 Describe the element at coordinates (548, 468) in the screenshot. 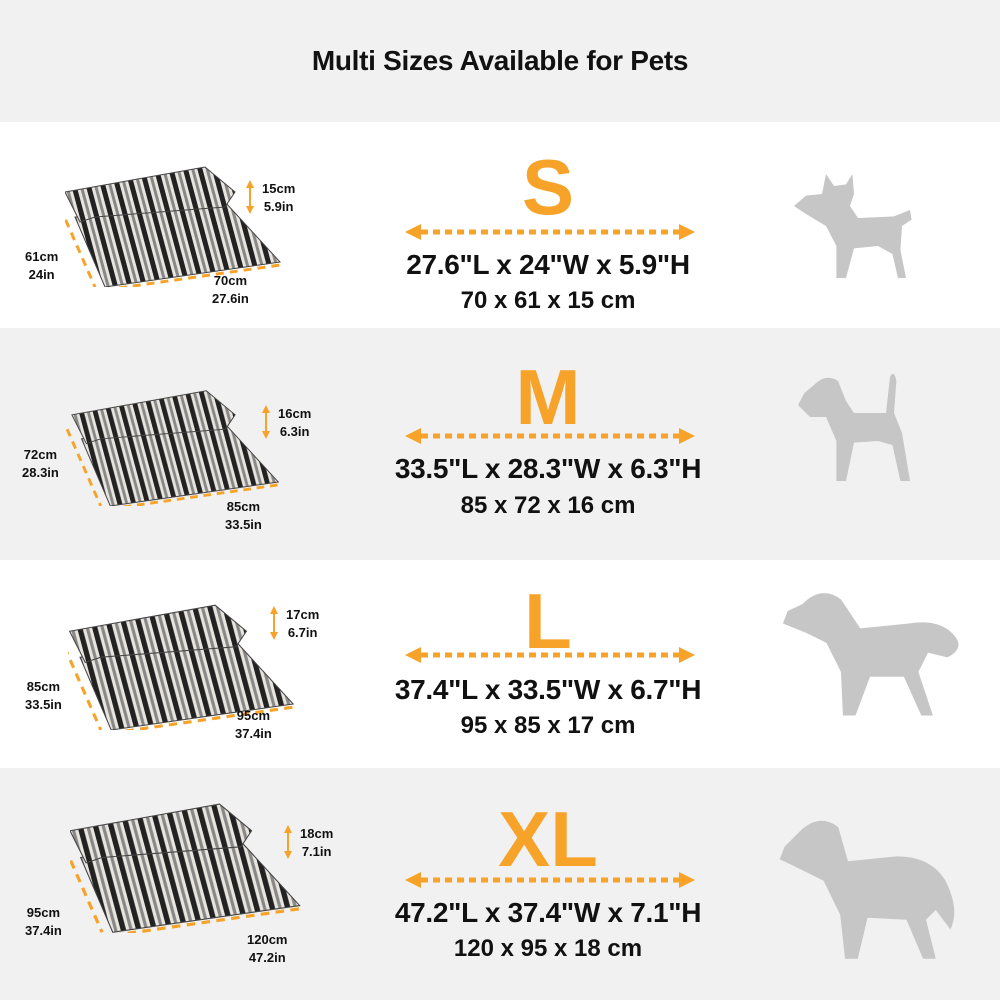

I see `dimensions-inches: 33.5"L x 28.3"W x 6.3"H` at that location.